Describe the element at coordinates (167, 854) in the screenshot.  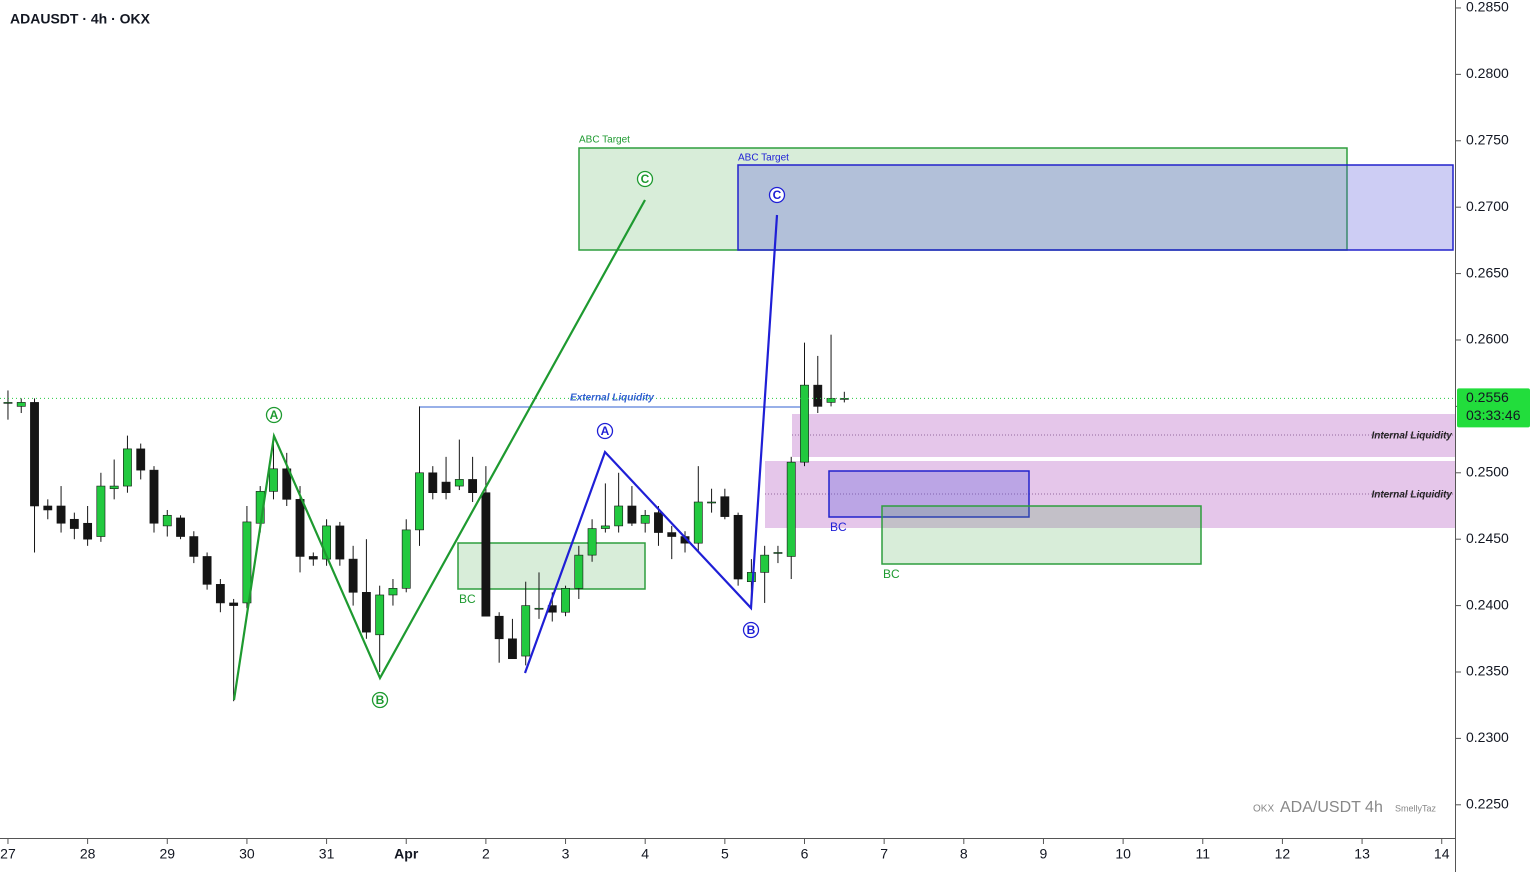
I see `x-tick-label: 29` at that location.